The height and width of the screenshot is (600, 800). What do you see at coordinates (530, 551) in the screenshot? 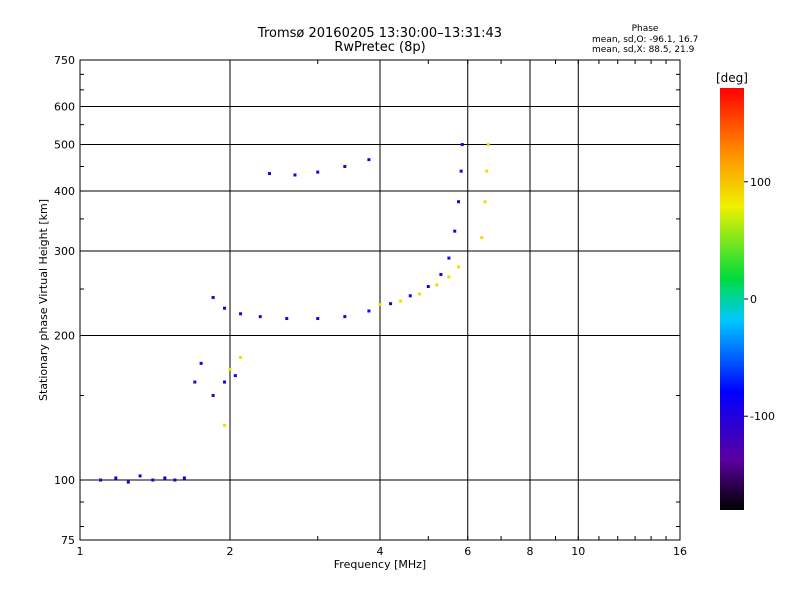
I see `x-tick-label: 8` at bounding box center [530, 551].